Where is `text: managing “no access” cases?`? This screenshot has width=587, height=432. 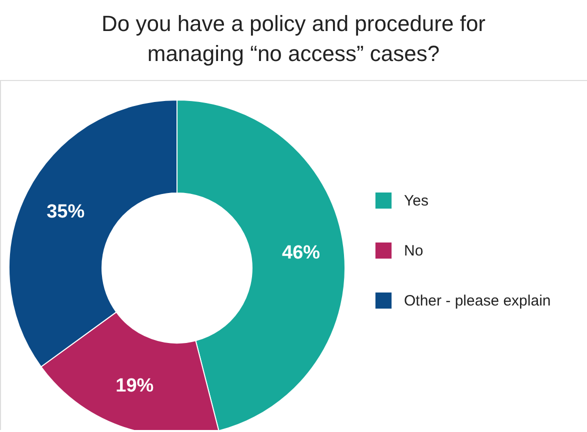 text: managing “no access” cases? is located at coordinates (293, 53).